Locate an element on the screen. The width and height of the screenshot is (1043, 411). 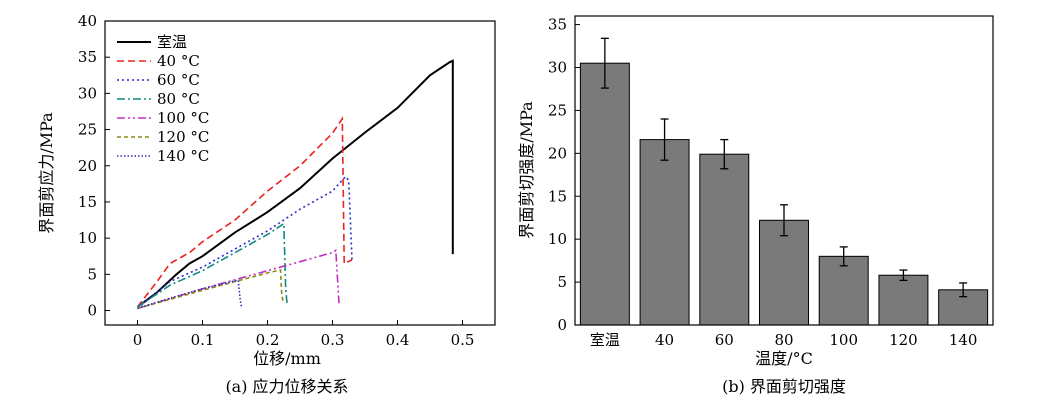
caption-b: (b) 界面剪切强度 is located at coordinates (784, 386).